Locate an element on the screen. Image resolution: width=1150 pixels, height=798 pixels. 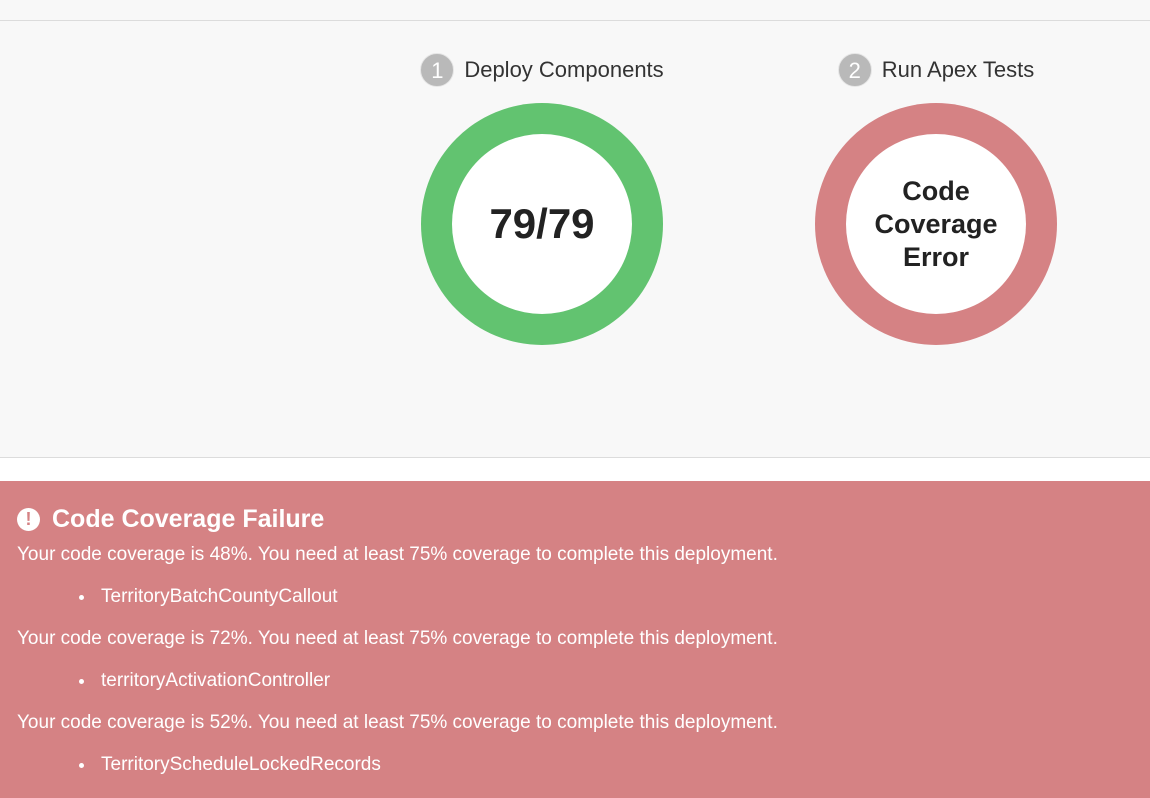
step-number-badge: 2 is located at coordinates (854, 70).